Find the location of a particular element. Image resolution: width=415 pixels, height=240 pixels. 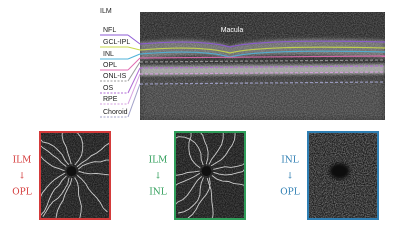

vessels is located at coordinates (75, 175).